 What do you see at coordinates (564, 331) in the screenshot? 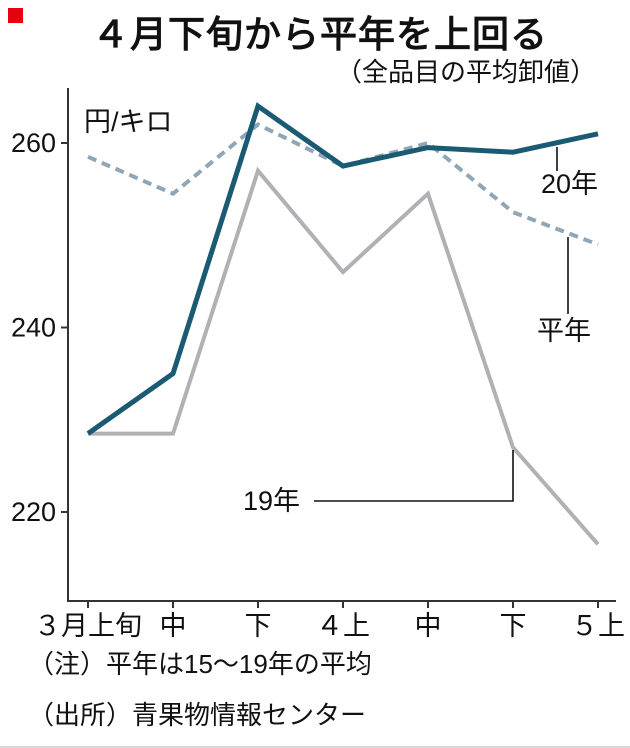
I see `series-label-1: 平年` at bounding box center [564, 331].